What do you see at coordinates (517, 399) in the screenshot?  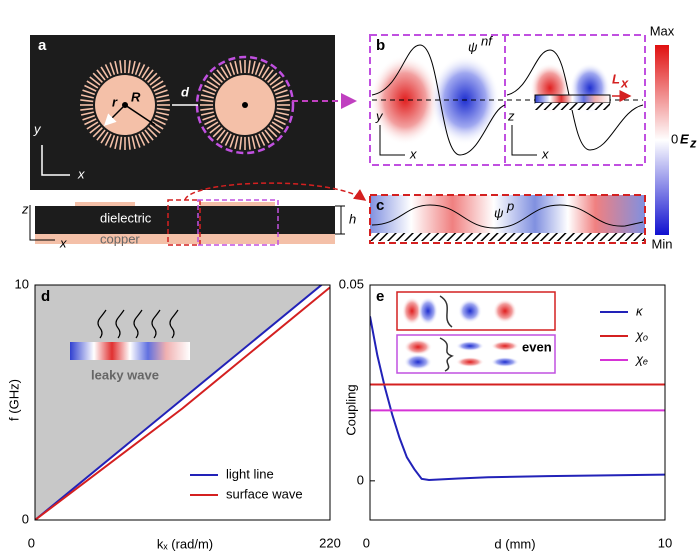 I see `series-line` at bounding box center [517, 399].